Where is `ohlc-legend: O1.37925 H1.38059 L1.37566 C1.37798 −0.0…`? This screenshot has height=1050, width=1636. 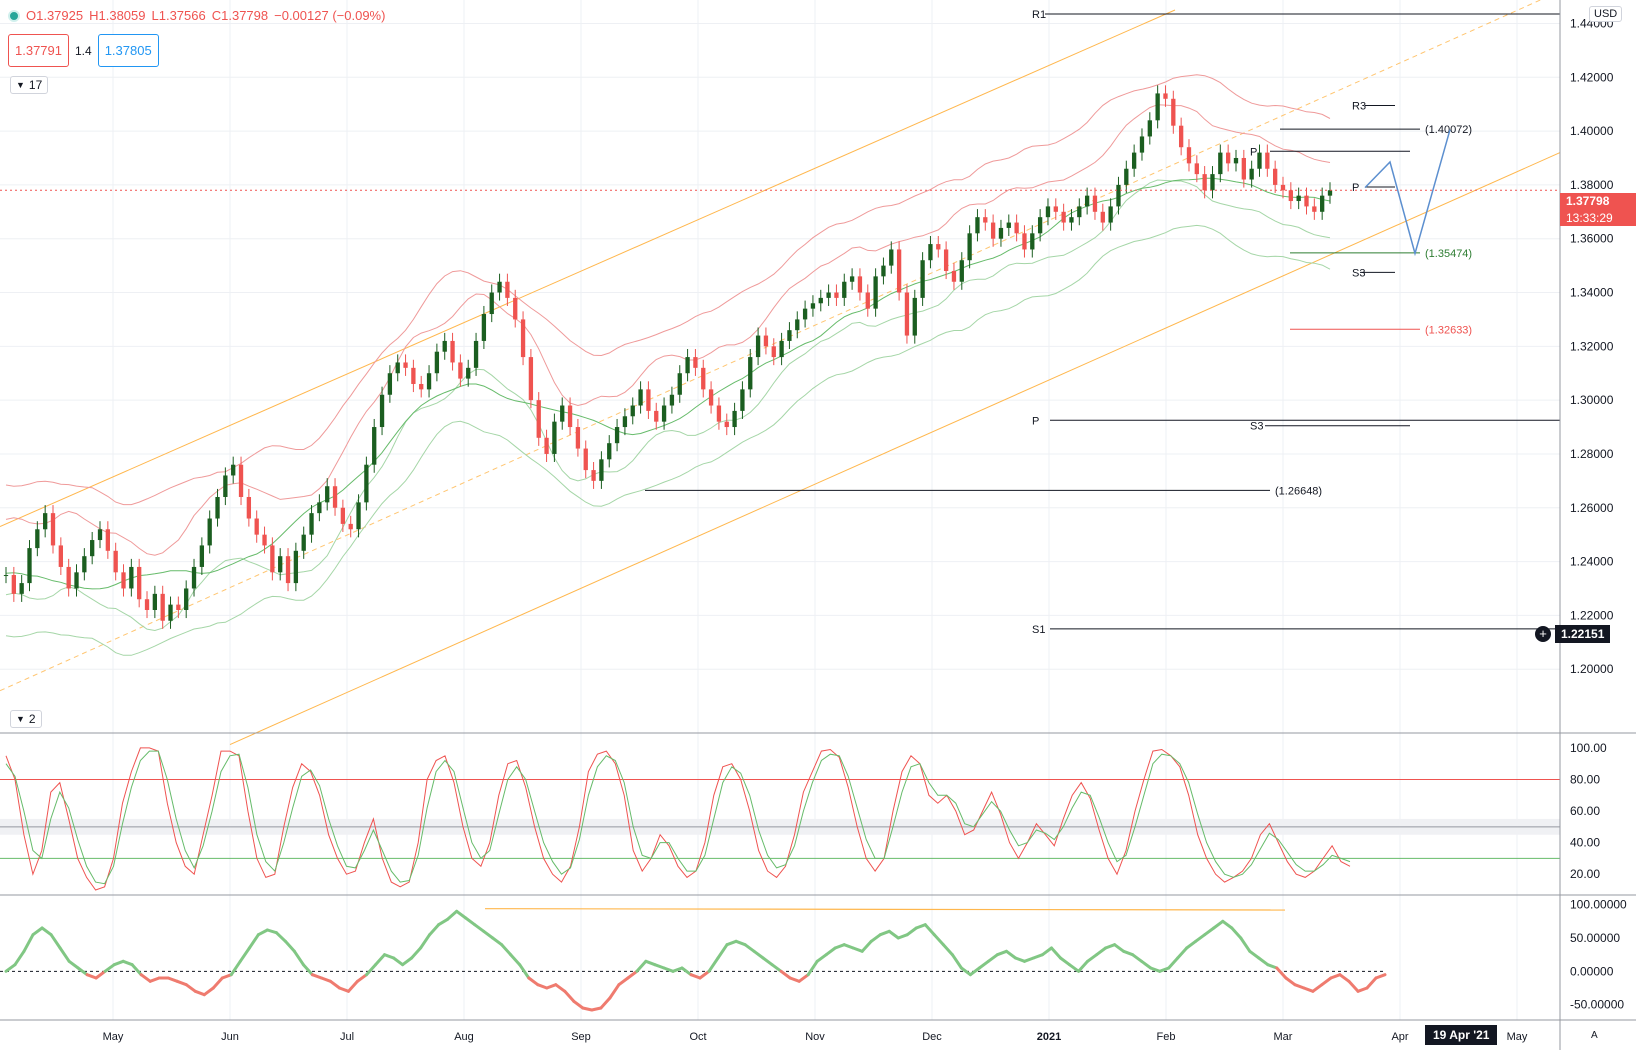
ohlc-legend: O1.37925 H1.38059 L1.37566 C1.37798 −0.0… is located at coordinates (196, 15).